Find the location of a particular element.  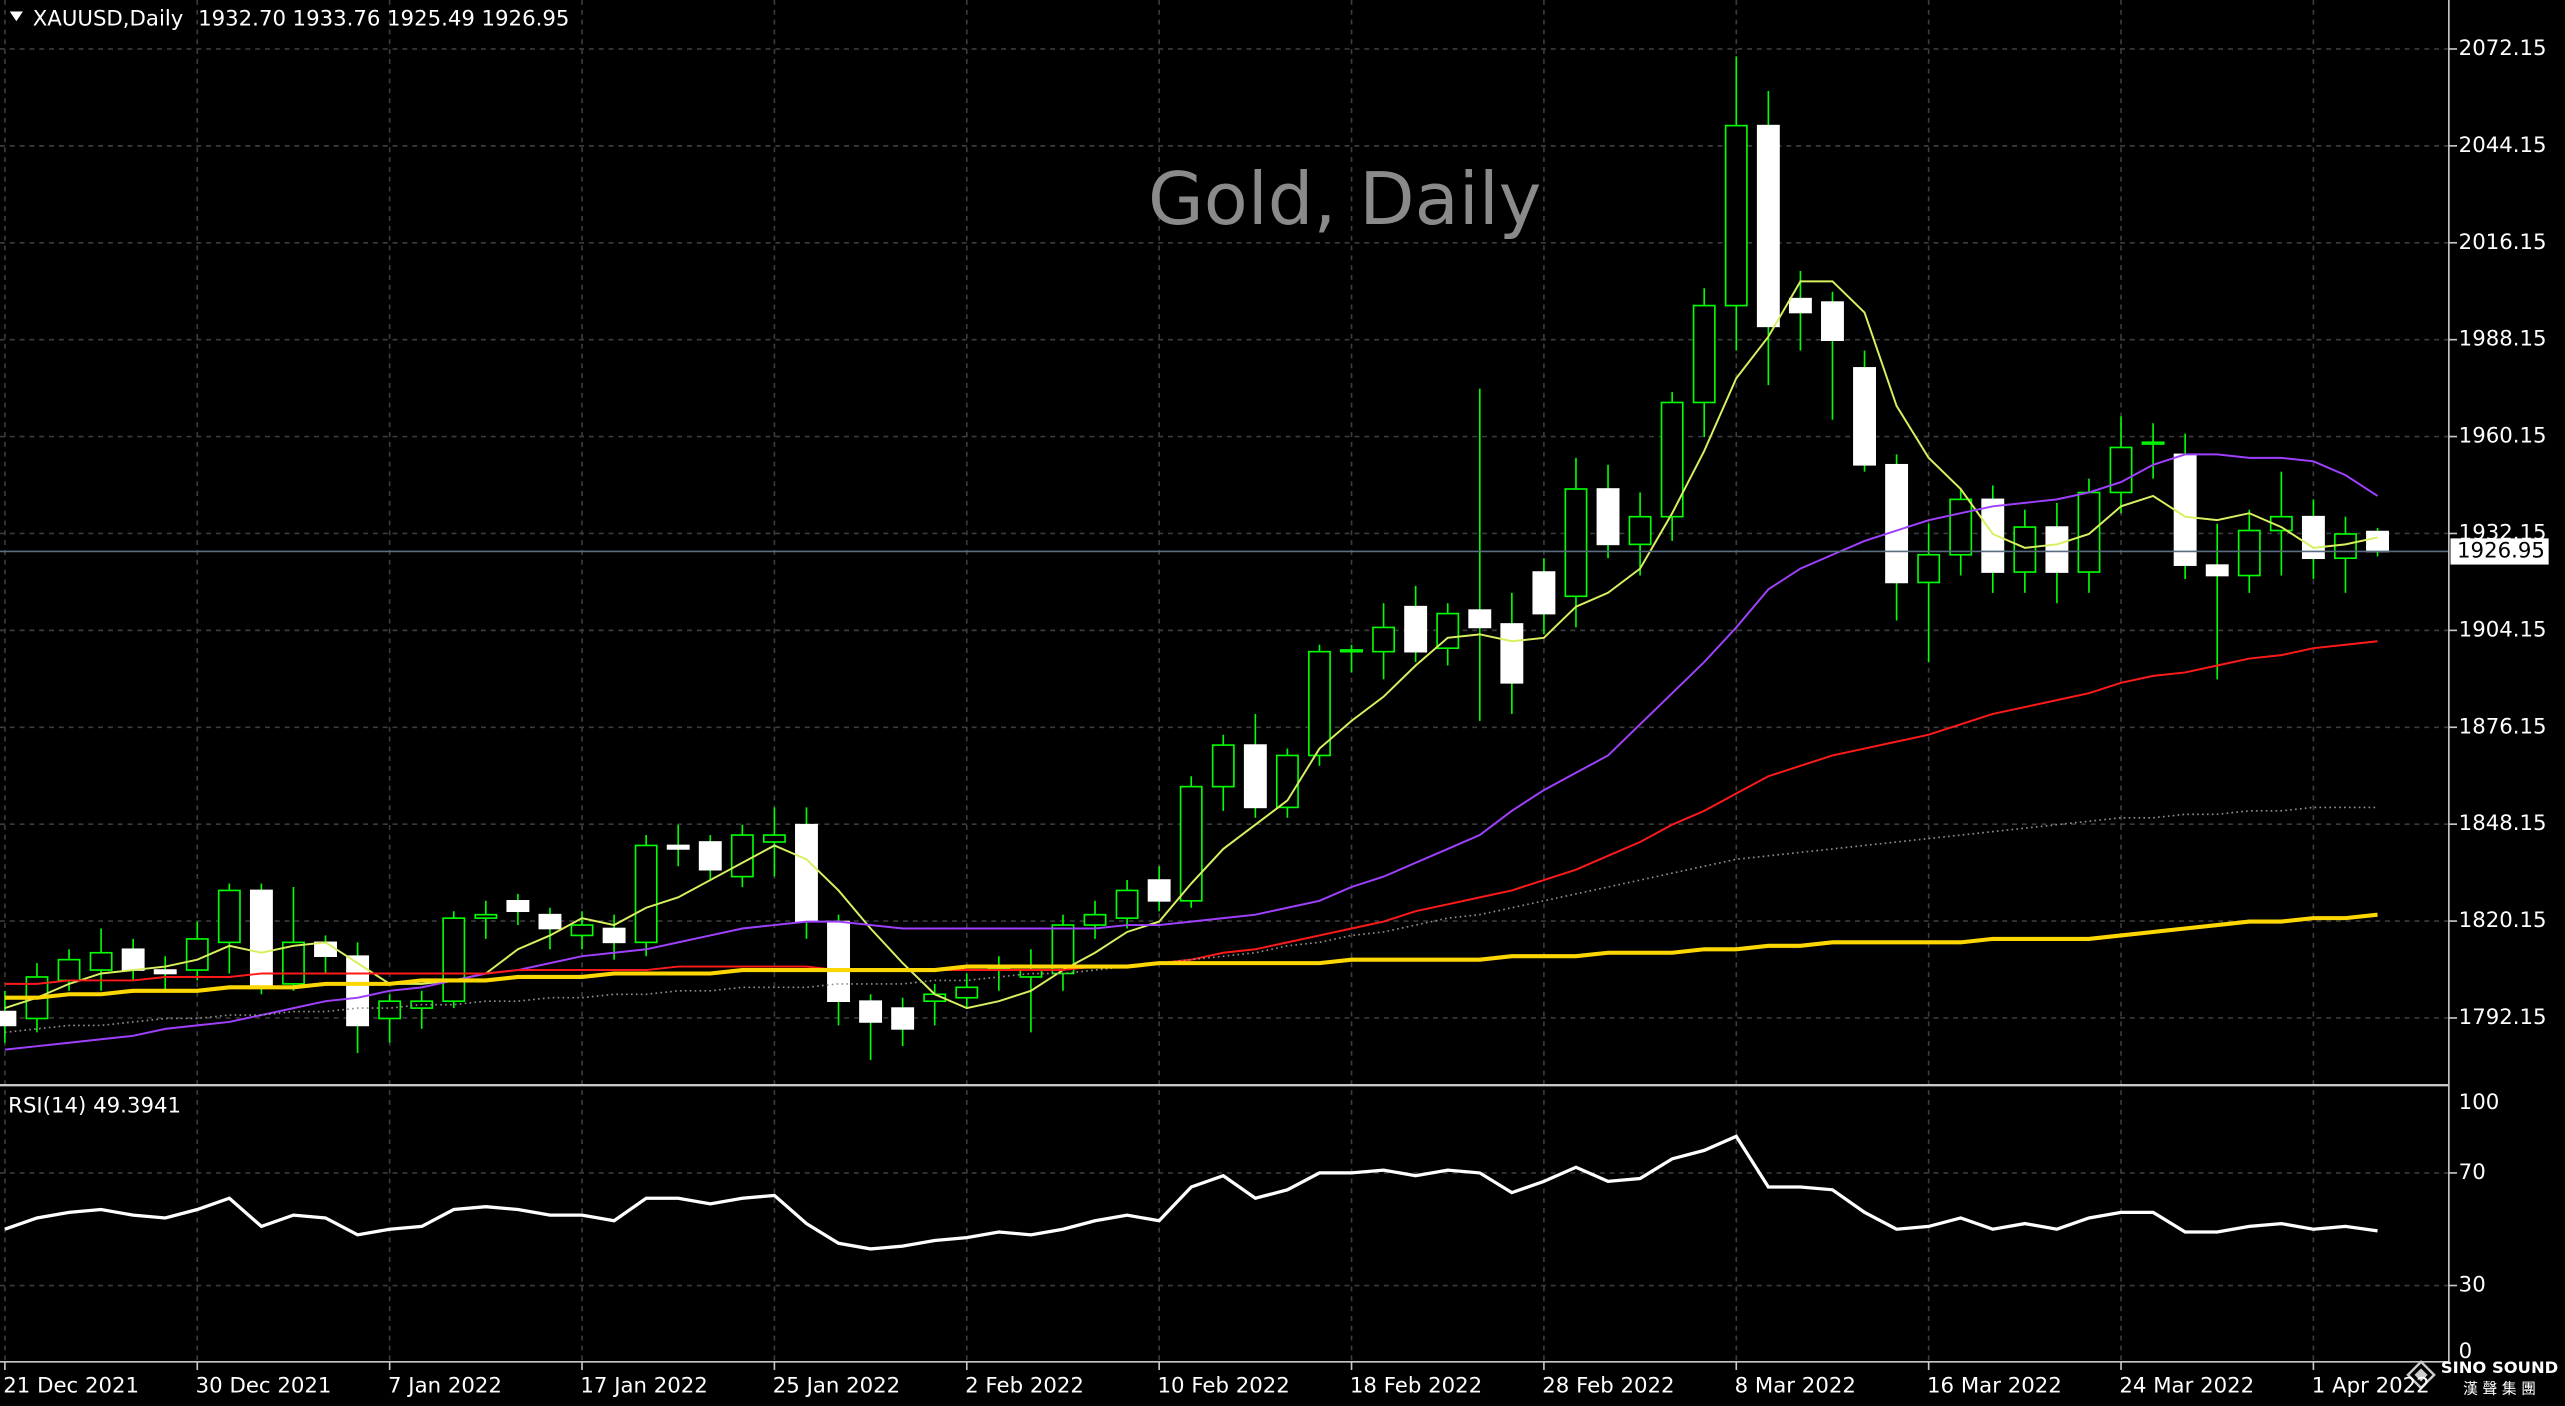

x-tick-label: 7 Jan 2022 is located at coordinates (445, 1385).